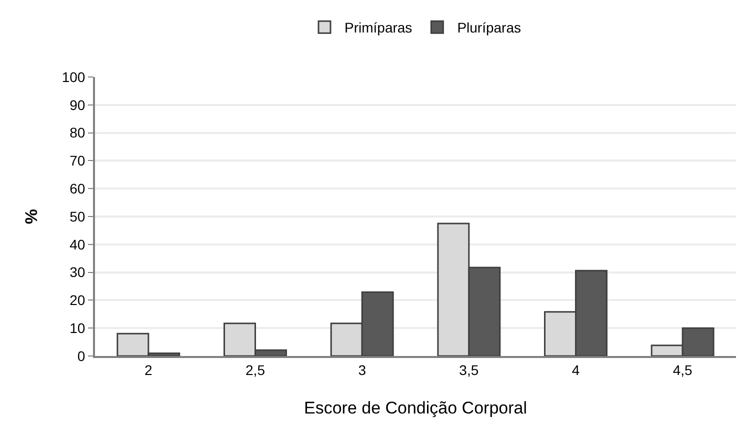 The width and height of the screenshot is (756, 446). What do you see at coordinates (81, 356) in the screenshot?
I see `y-tick-label: 0` at bounding box center [81, 356].